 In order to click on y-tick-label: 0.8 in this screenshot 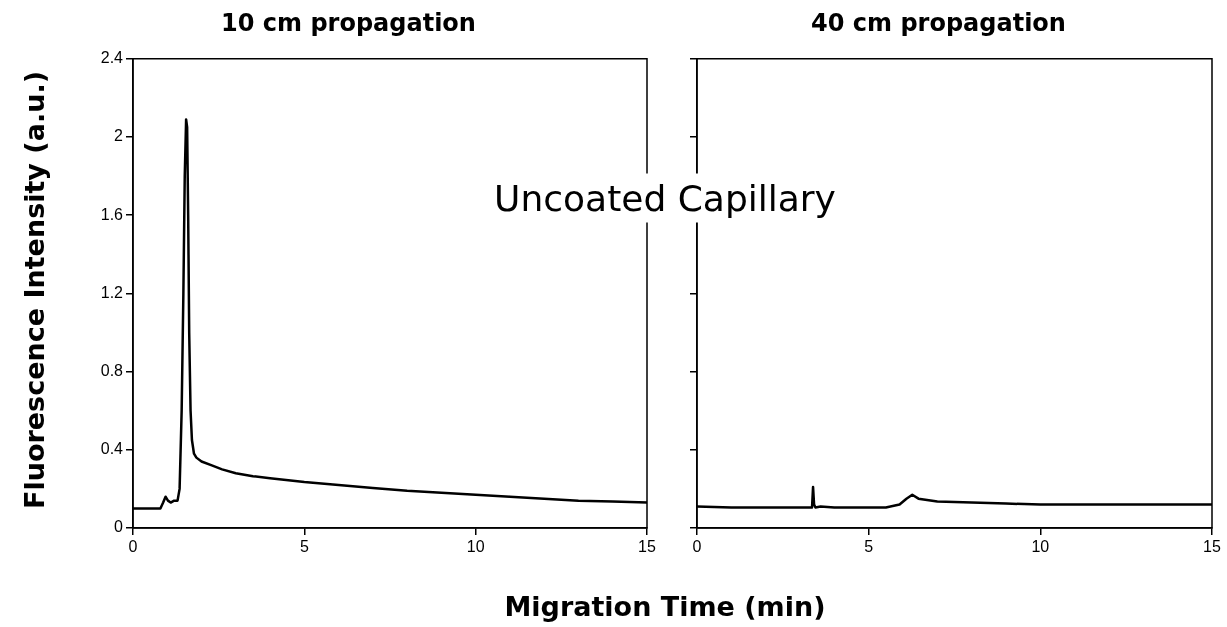, I will do `click(112, 371)`.